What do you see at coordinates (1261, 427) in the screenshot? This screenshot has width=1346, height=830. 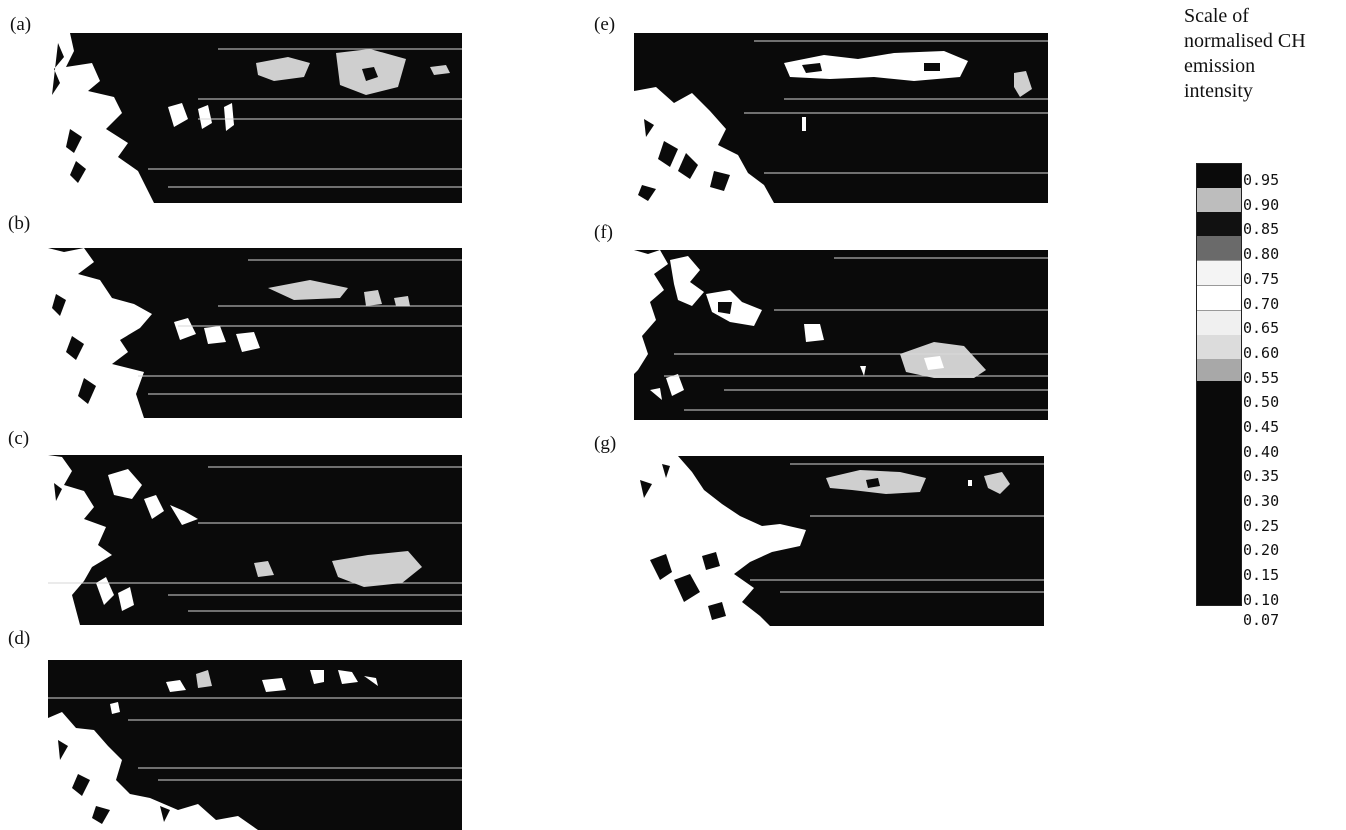 I see `scale-tick: 0.45` at bounding box center [1261, 427].